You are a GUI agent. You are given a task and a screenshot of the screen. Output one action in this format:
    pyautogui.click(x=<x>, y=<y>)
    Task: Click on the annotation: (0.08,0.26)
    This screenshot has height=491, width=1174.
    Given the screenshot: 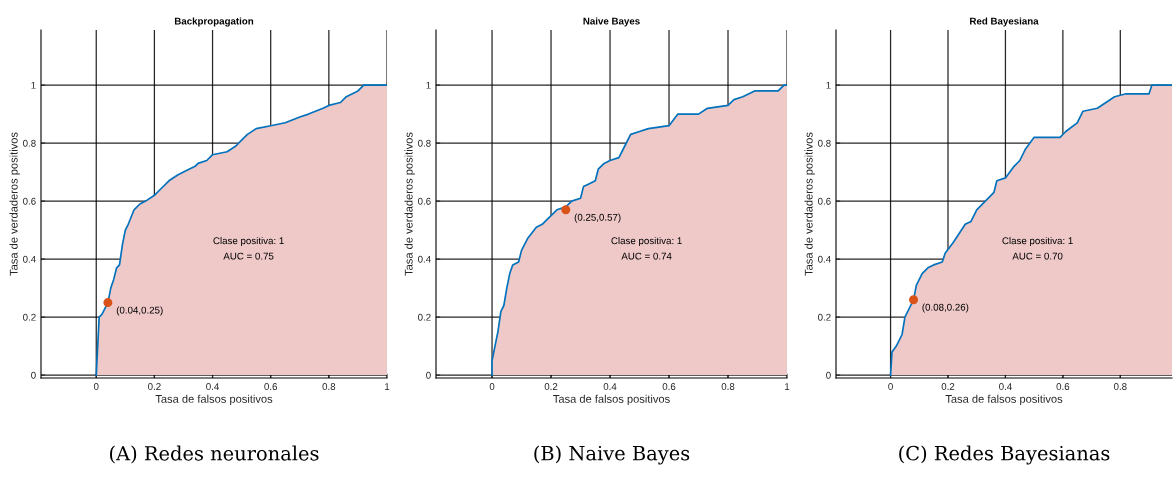 What is the action you would take?
    pyautogui.click(x=945, y=308)
    